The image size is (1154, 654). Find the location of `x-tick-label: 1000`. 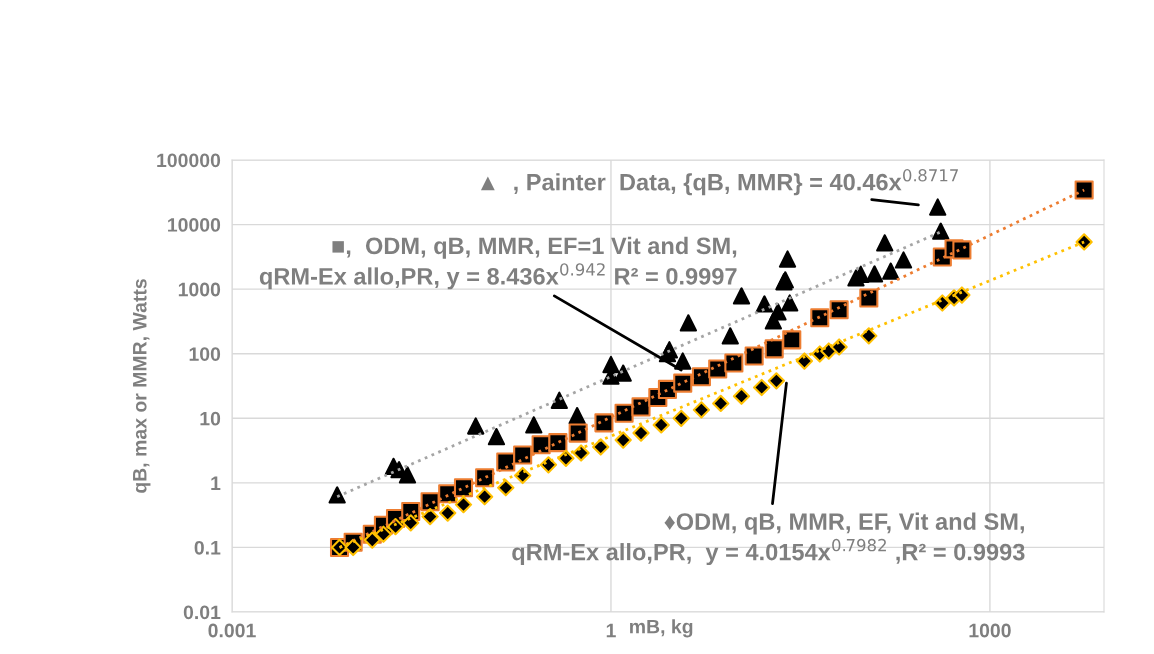

x-tick-label: 1000 is located at coordinates (990, 630).